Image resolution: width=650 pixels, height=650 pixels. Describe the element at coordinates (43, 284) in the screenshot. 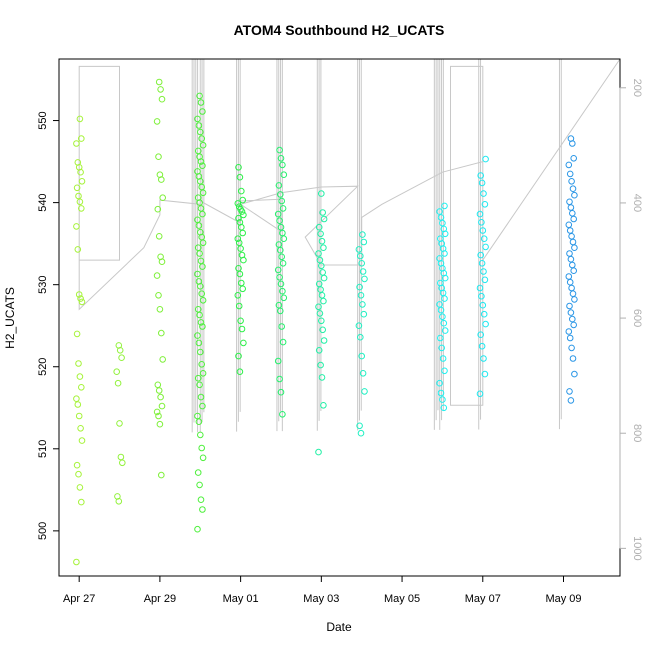

I see `y-tick-label: 530` at that location.